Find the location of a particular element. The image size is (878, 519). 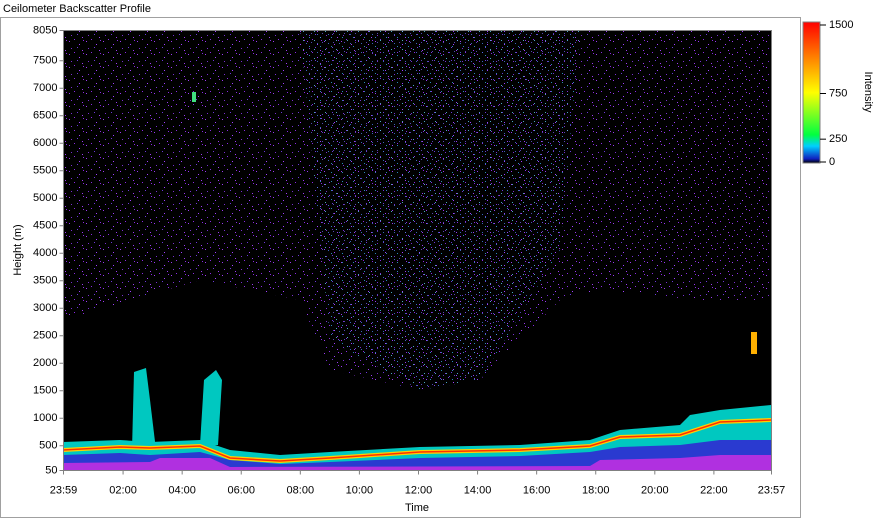

x-tick-label: 20:00 is located at coordinates (655, 490).